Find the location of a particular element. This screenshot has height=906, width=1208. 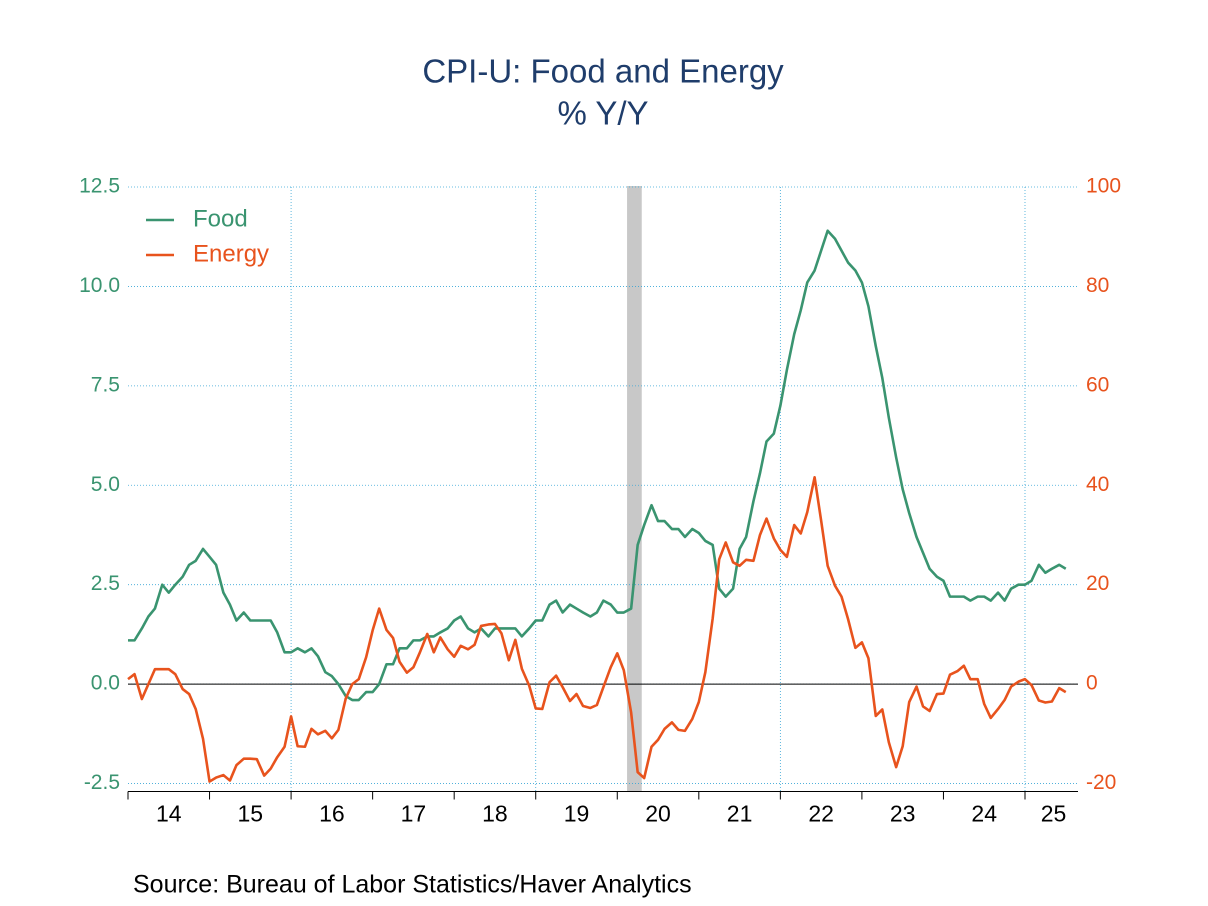

x-tick-label: 14 is located at coordinates (169, 814).